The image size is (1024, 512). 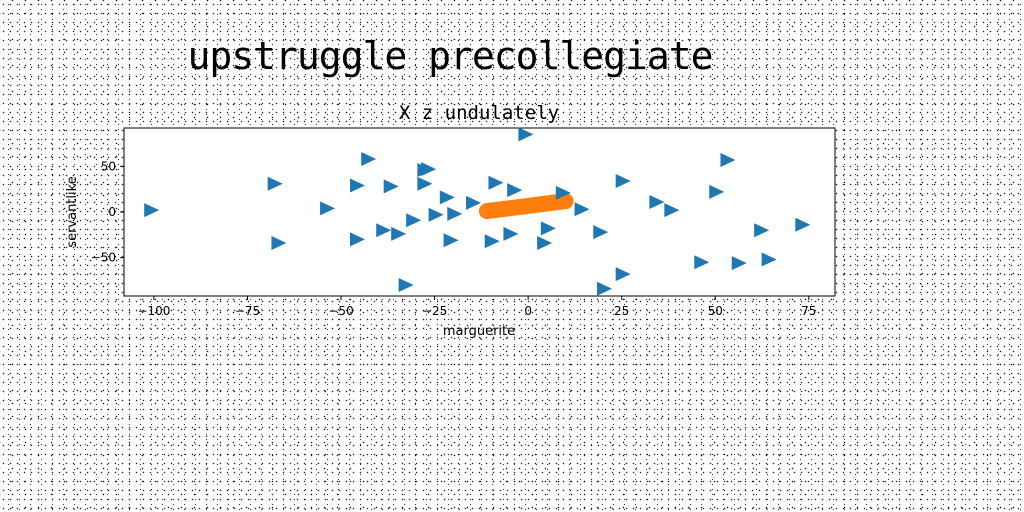 I want to click on y-tick-label: 0, so click(x=112, y=212).